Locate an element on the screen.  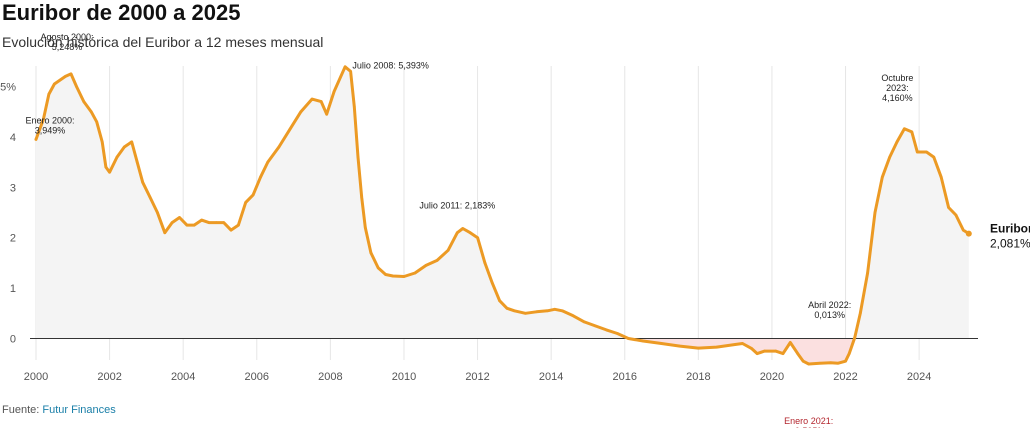
x-tick-label: 2008 is located at coordinates (330, 377).